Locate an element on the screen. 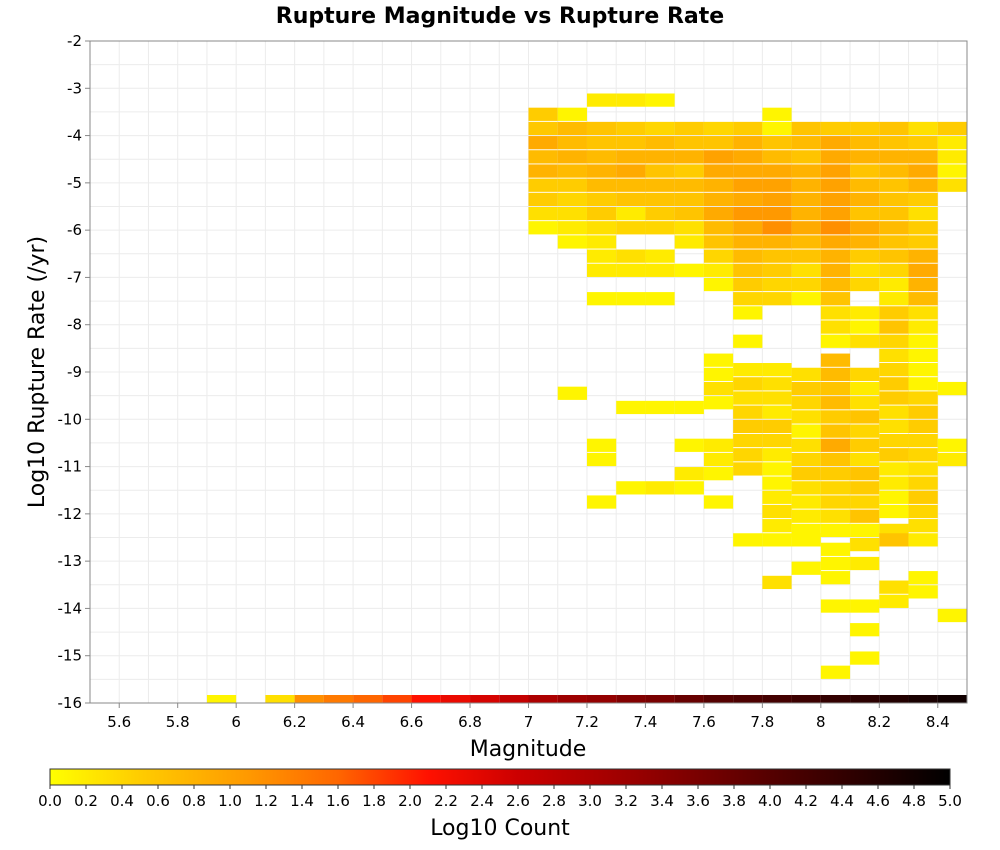 This screenshot has height=850, width=1000. y-axis-label: Log10 Rupture Rate (/yr) is located at coordinates (37, 372).